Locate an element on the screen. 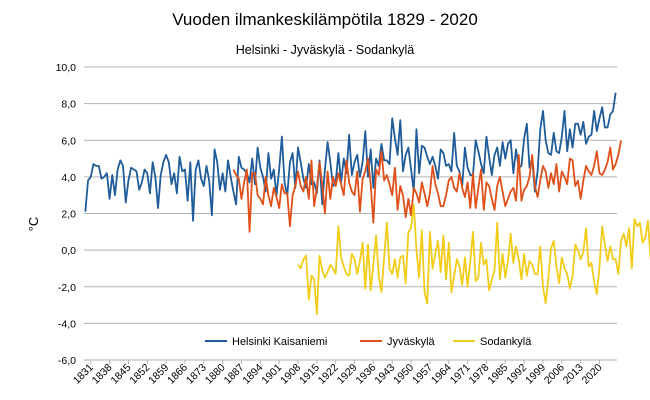  x-tick-label: 1915 is located at coordinates (309, 374).